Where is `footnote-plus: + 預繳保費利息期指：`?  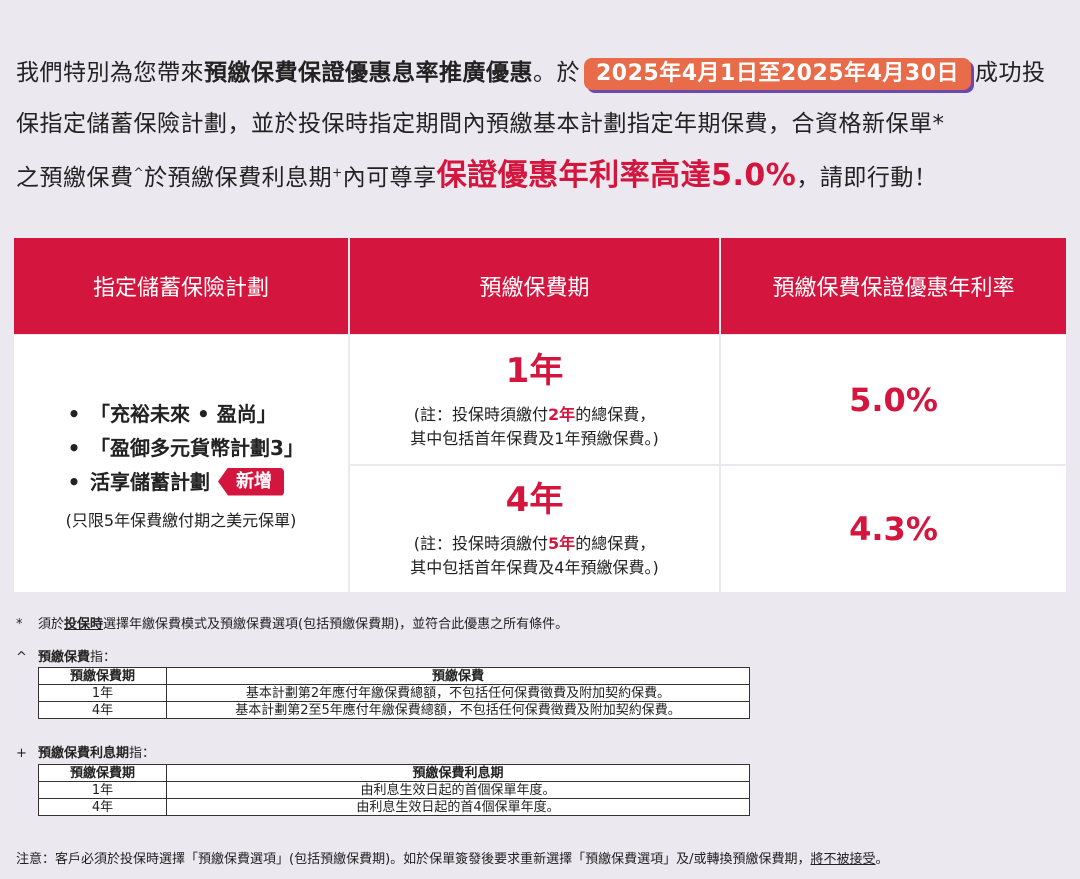 footnote-plus: + 預繳保費利息期指： is located at coordinates (85, 751).